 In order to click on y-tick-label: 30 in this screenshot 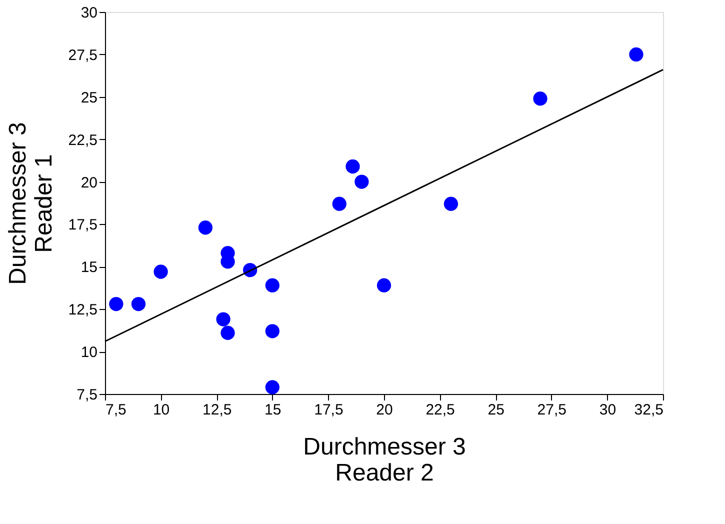, I will do `click(89, 13)`.